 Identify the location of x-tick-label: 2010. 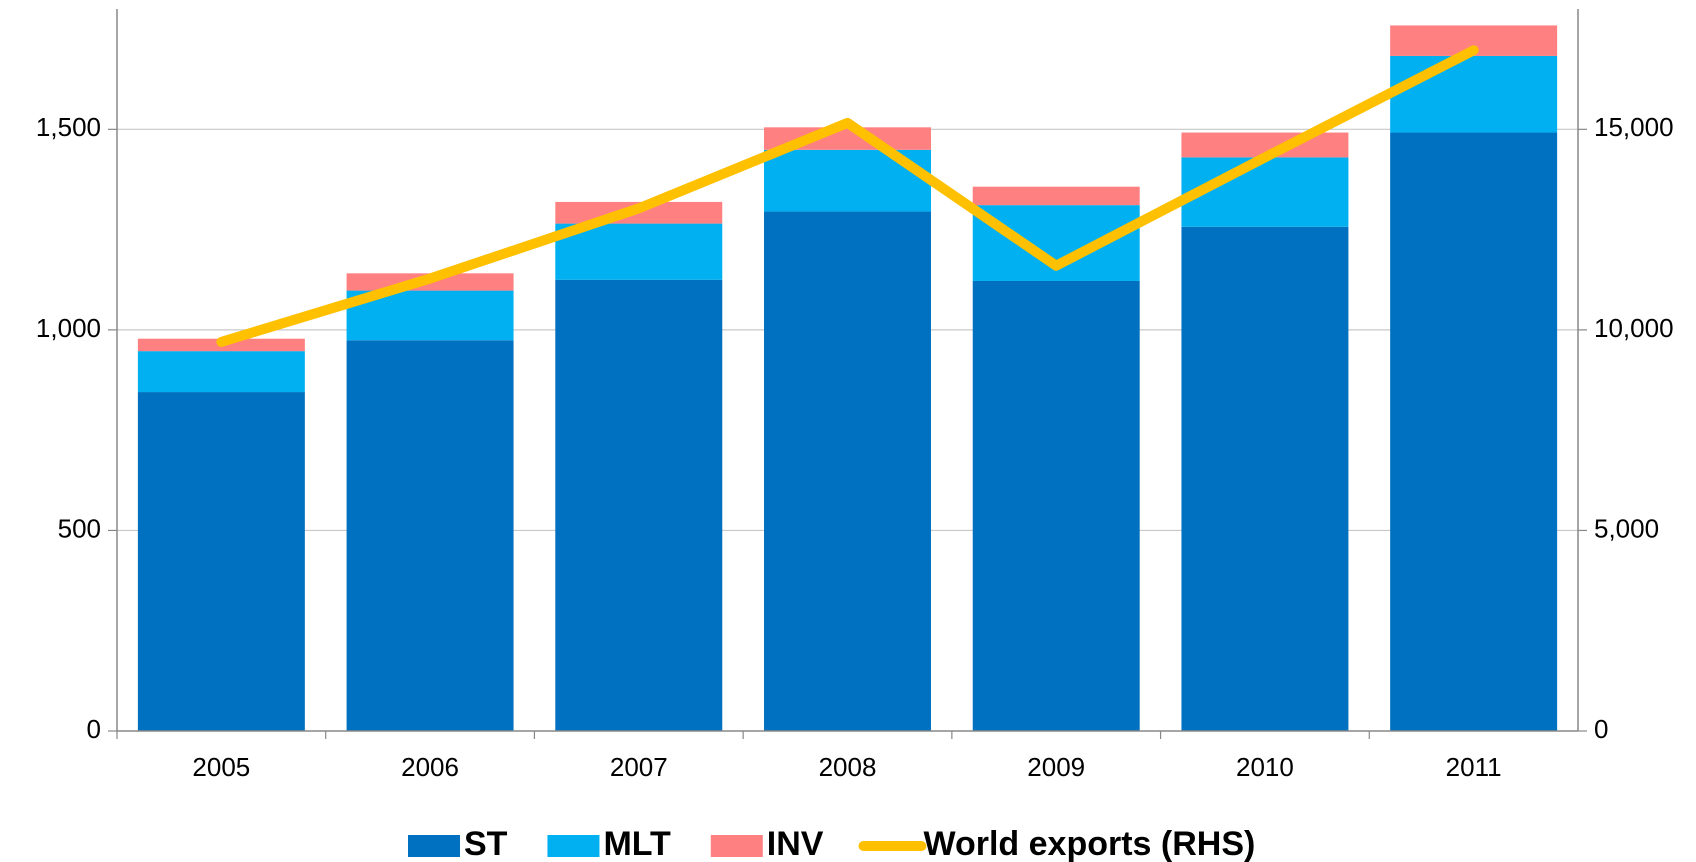
(1265, 767).